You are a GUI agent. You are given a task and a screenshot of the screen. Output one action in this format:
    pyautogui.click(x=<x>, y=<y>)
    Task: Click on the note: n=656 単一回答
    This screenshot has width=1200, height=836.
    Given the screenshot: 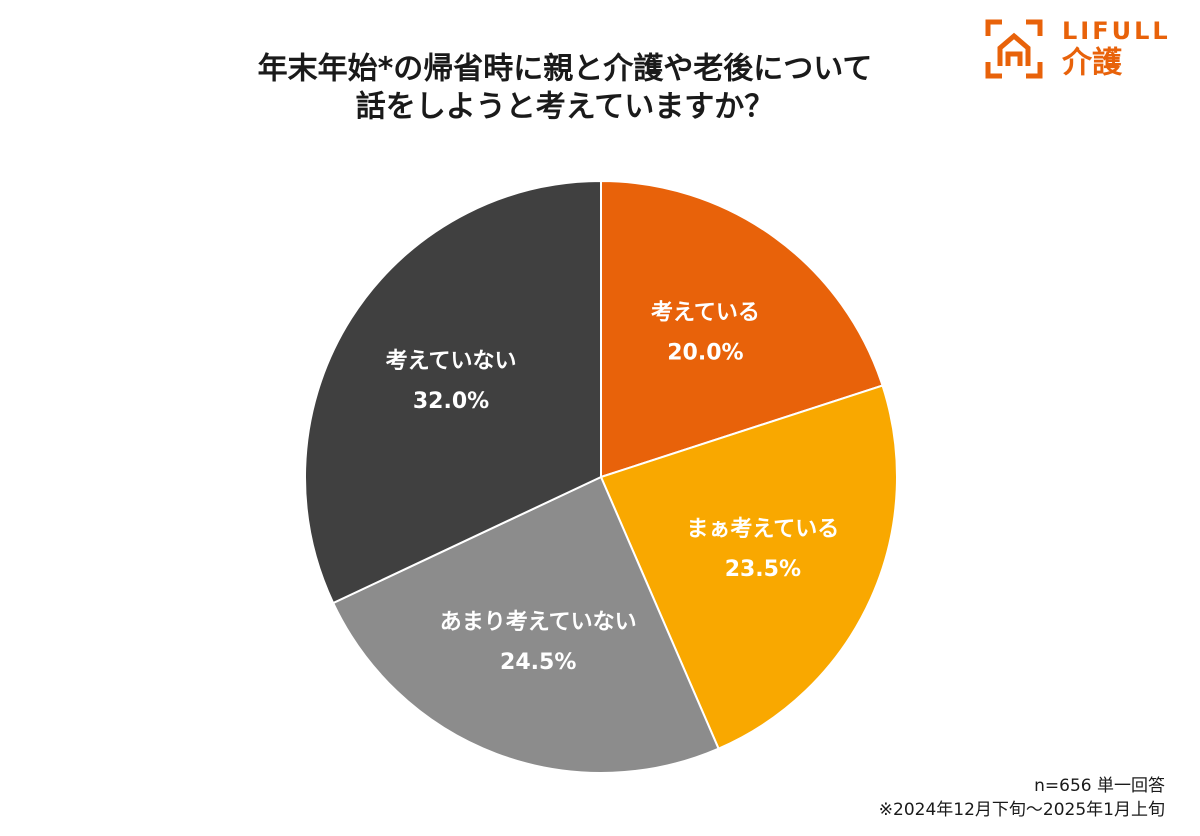 What is the action you would take?
    pyautogui.click(x=1099, y=786)
    